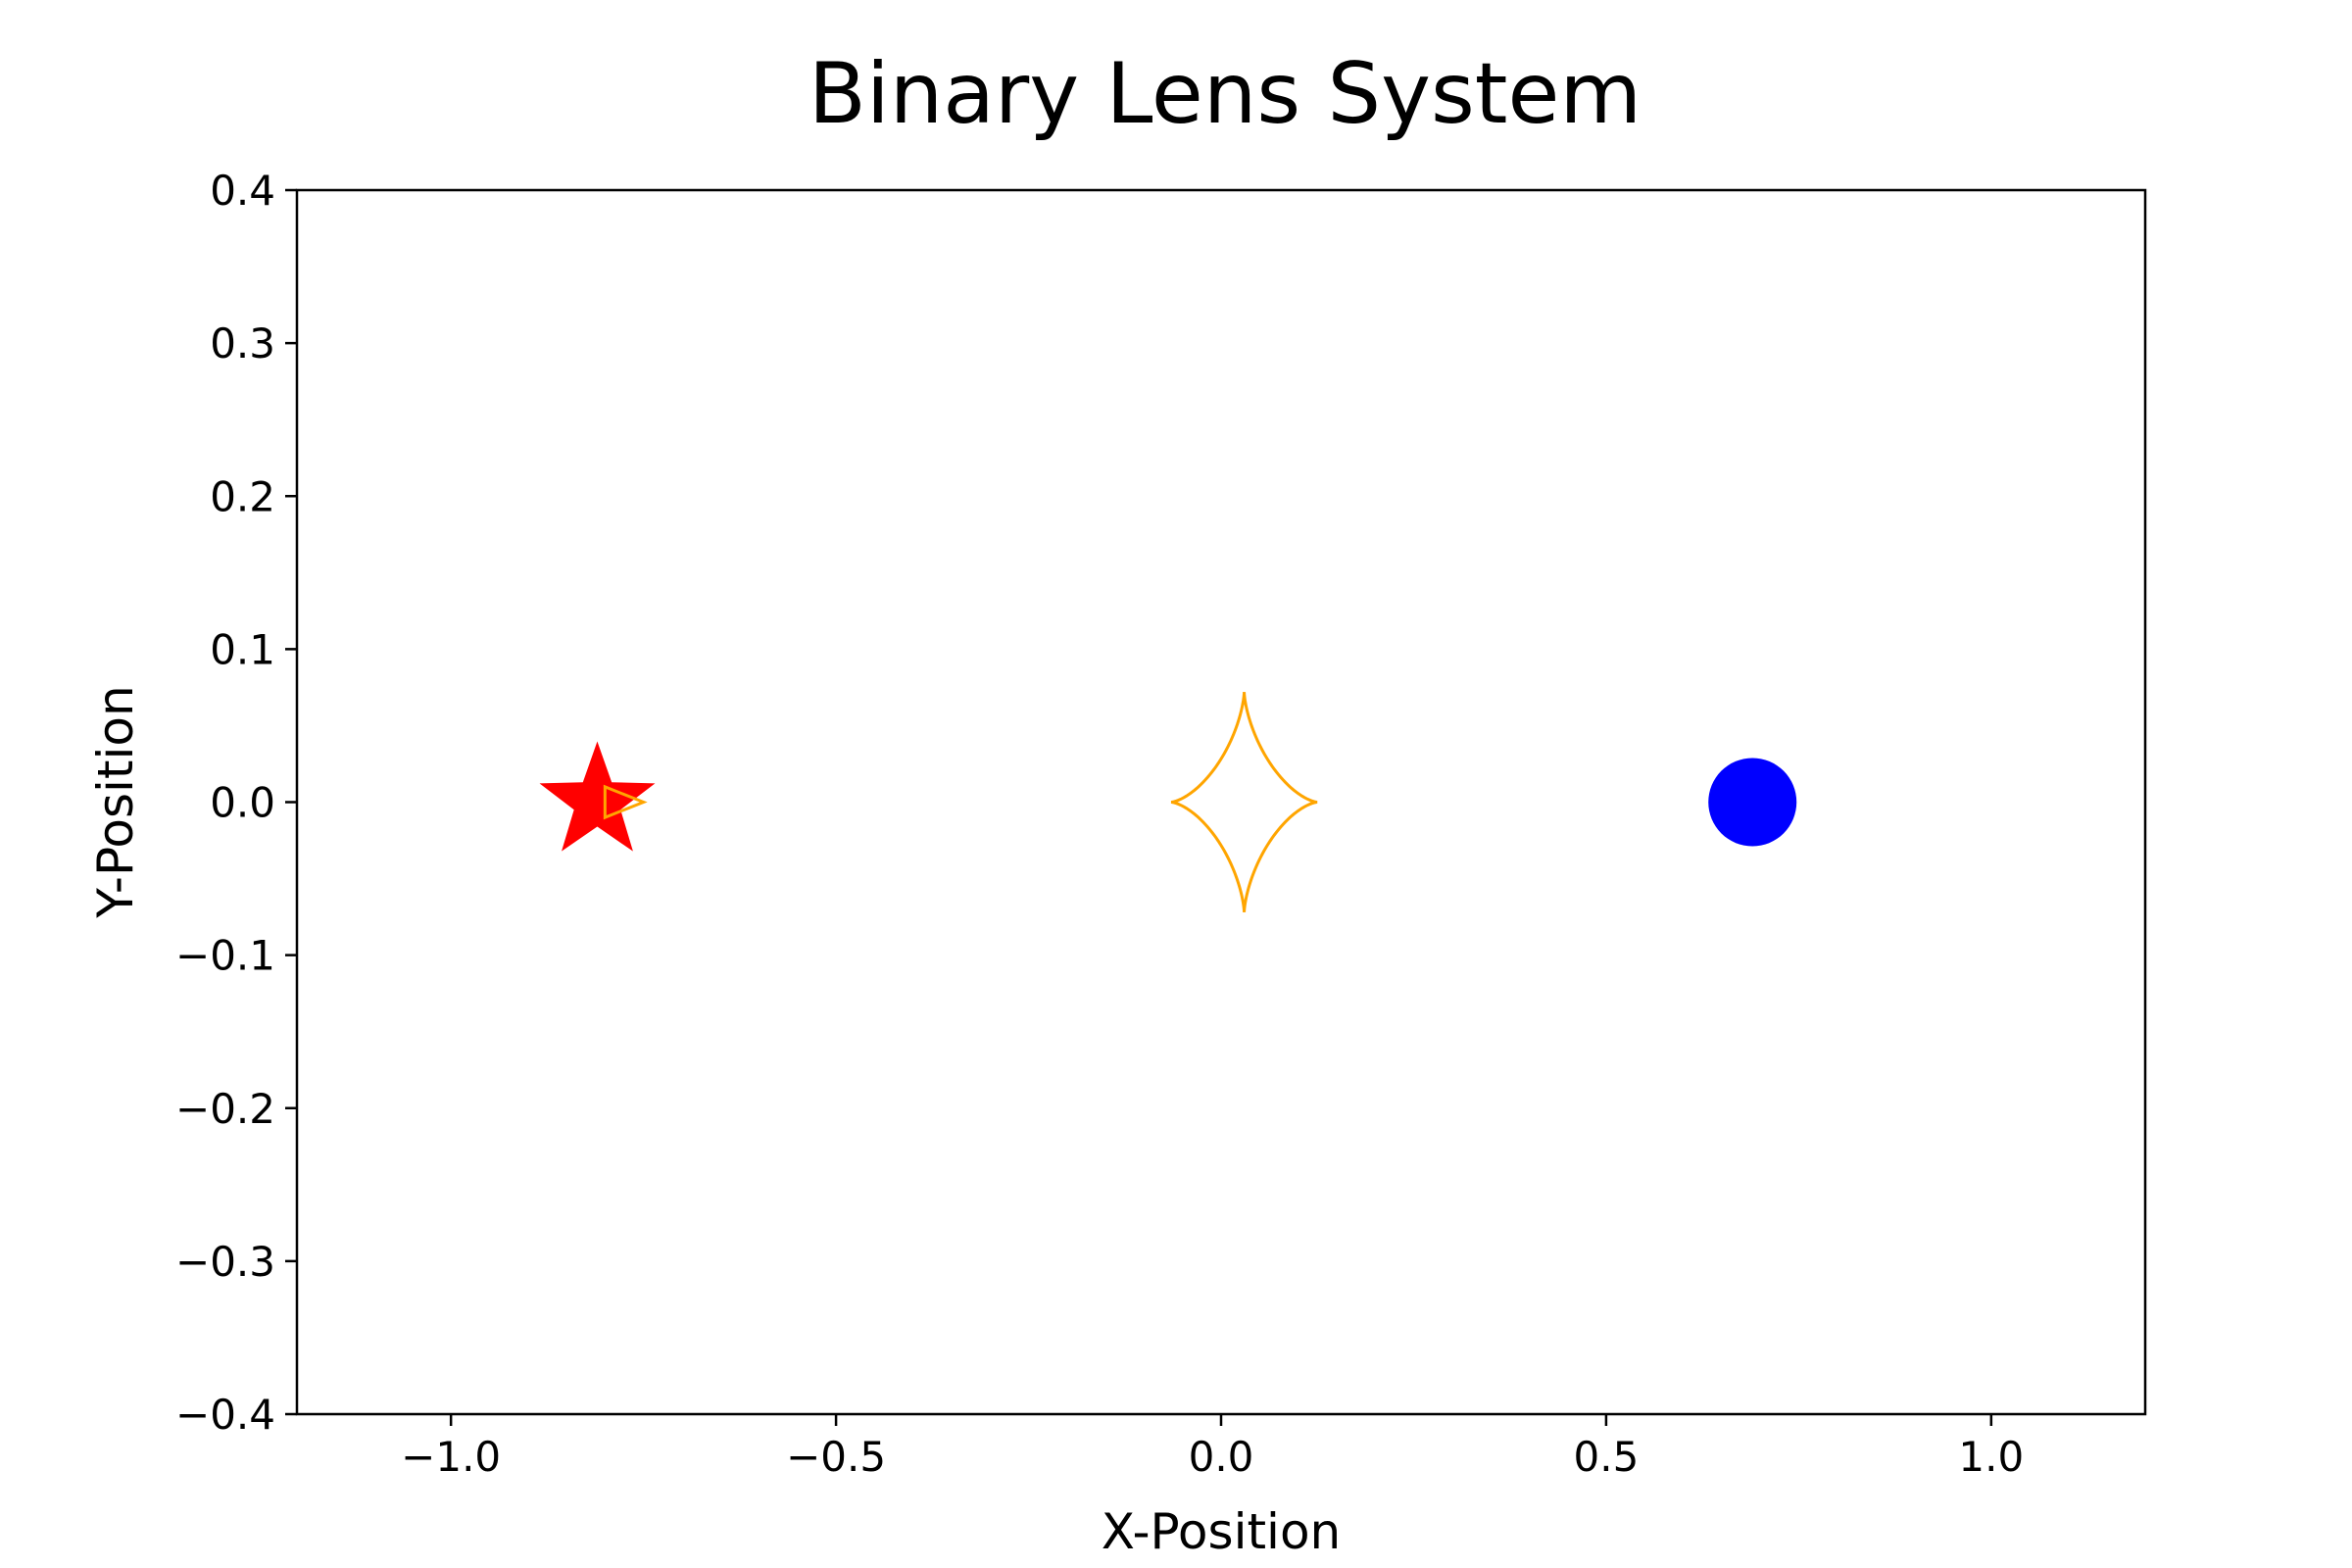  I want to click on primary-lens-star-marker, so click(598, 796).